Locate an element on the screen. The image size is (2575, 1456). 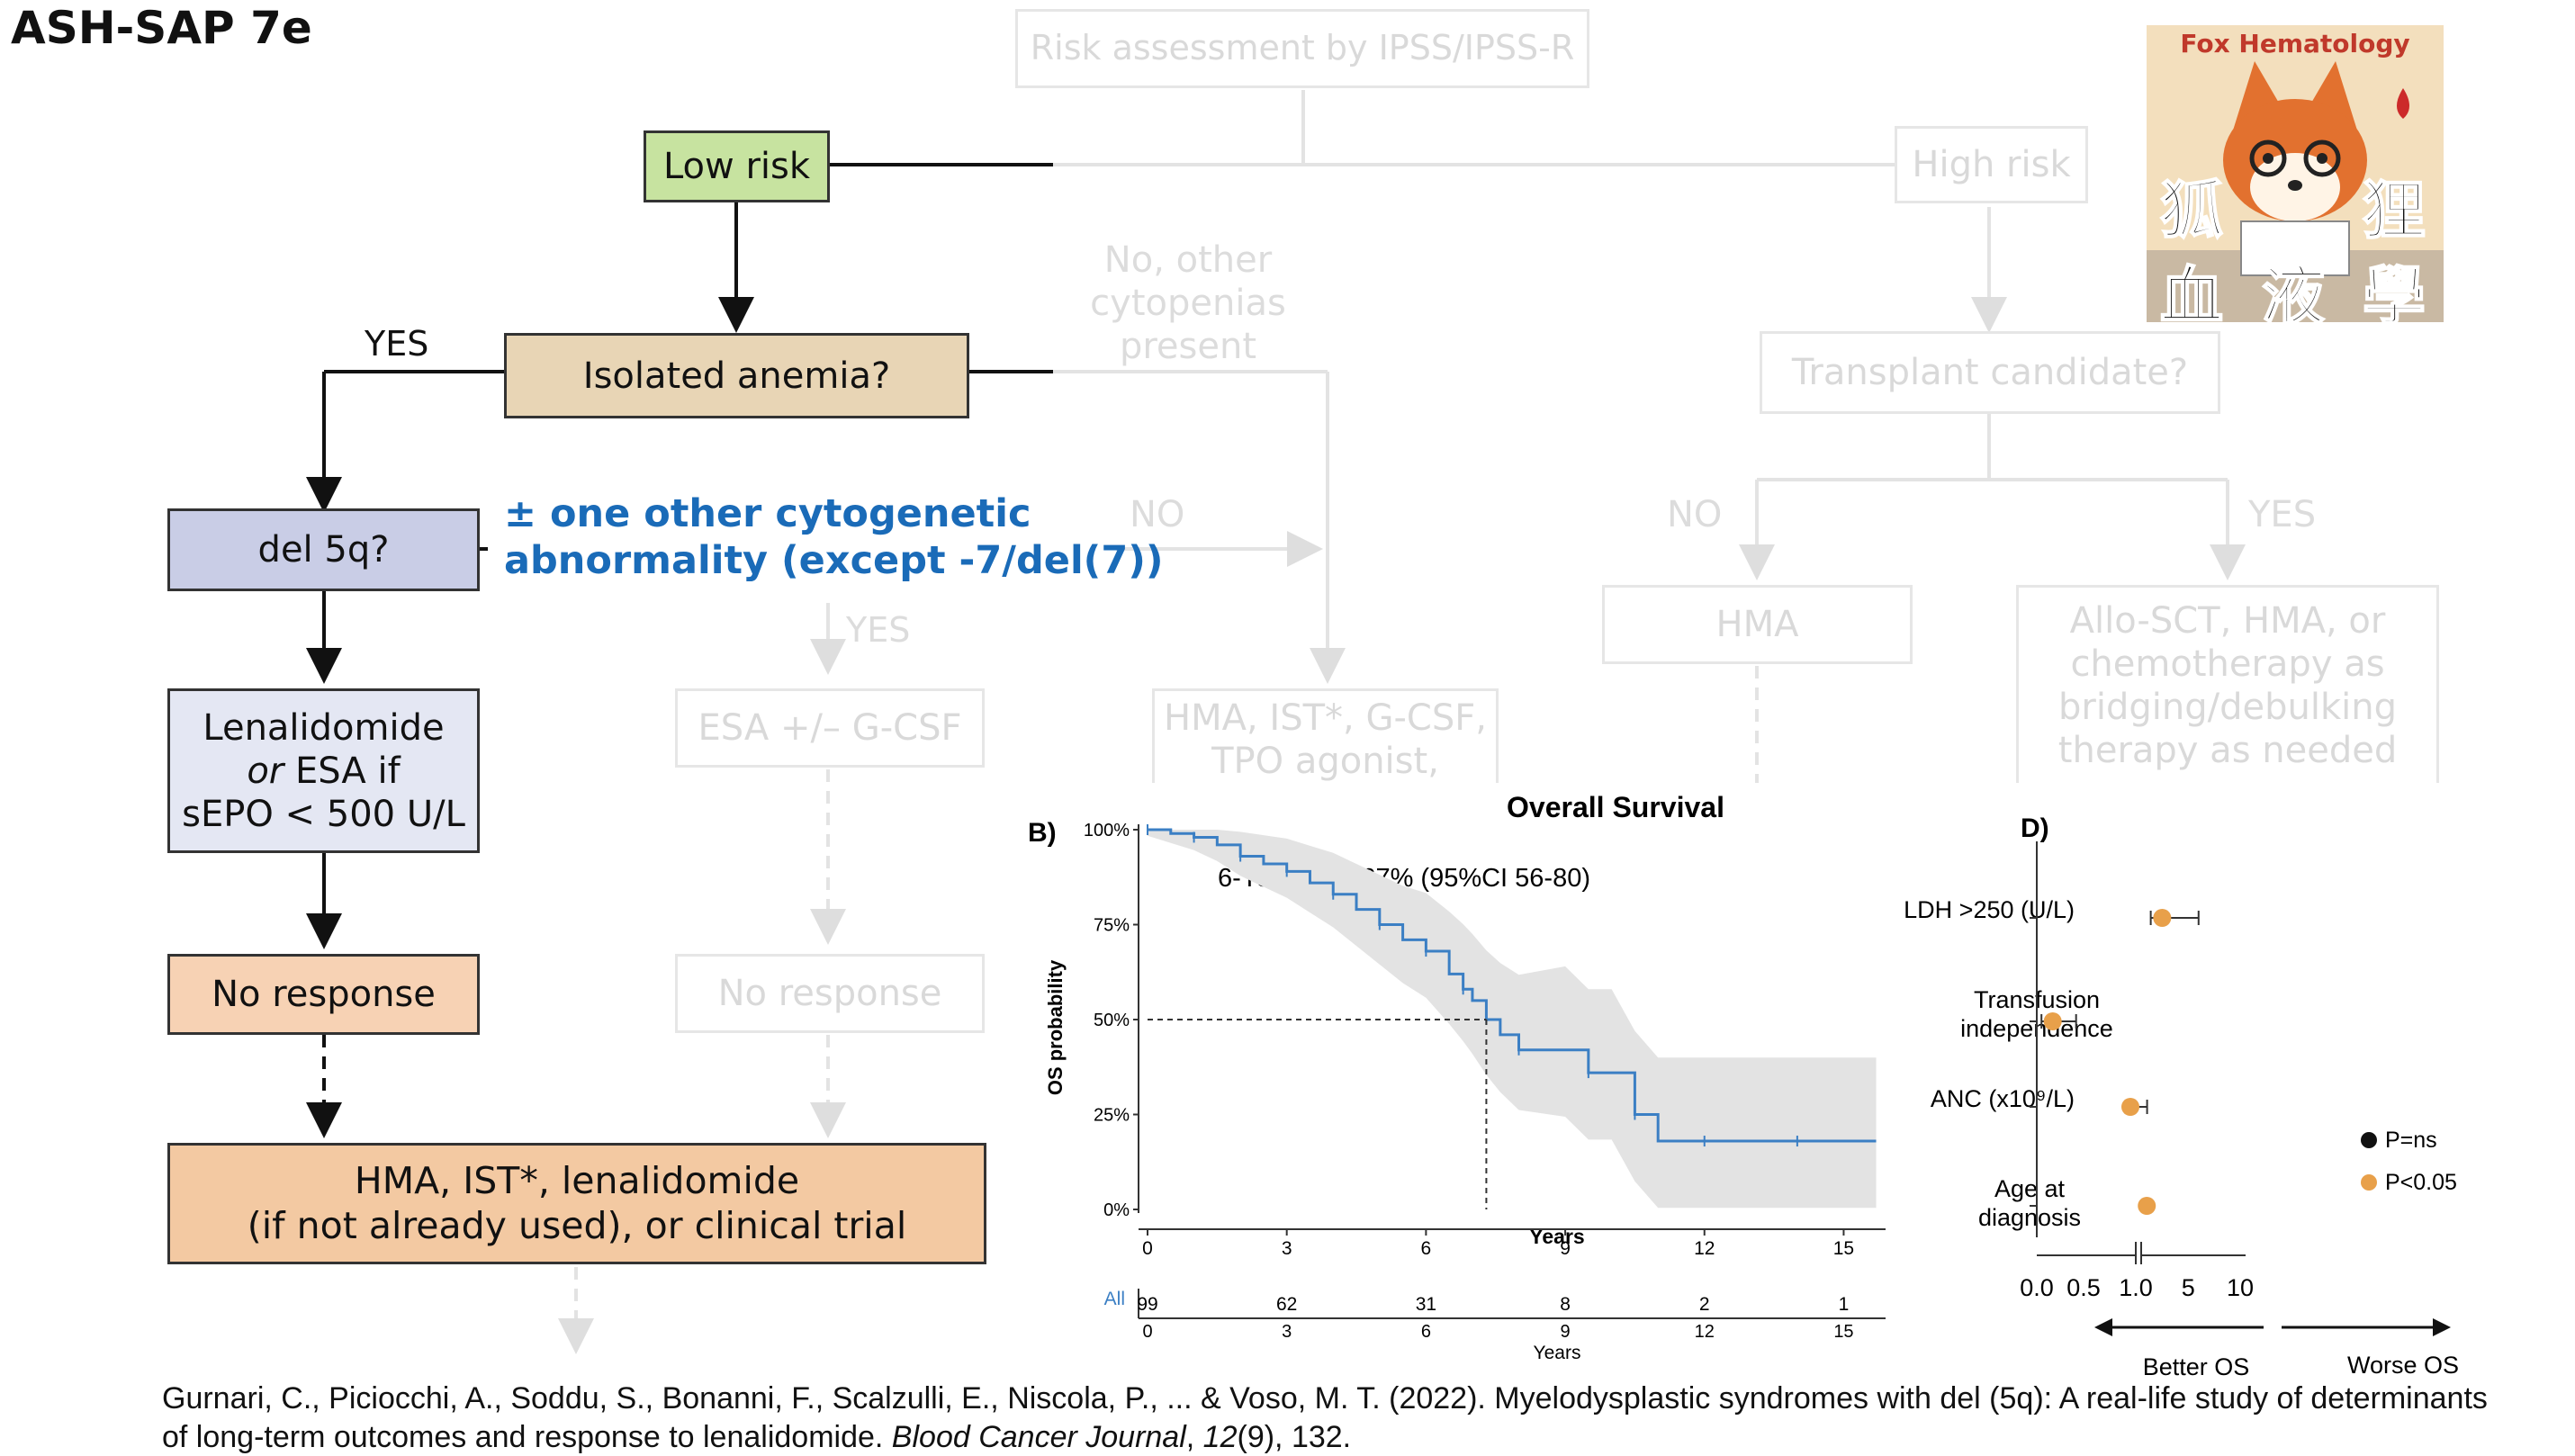
km-y-tick-label: 50% is located at coordinates (1112, 1020).